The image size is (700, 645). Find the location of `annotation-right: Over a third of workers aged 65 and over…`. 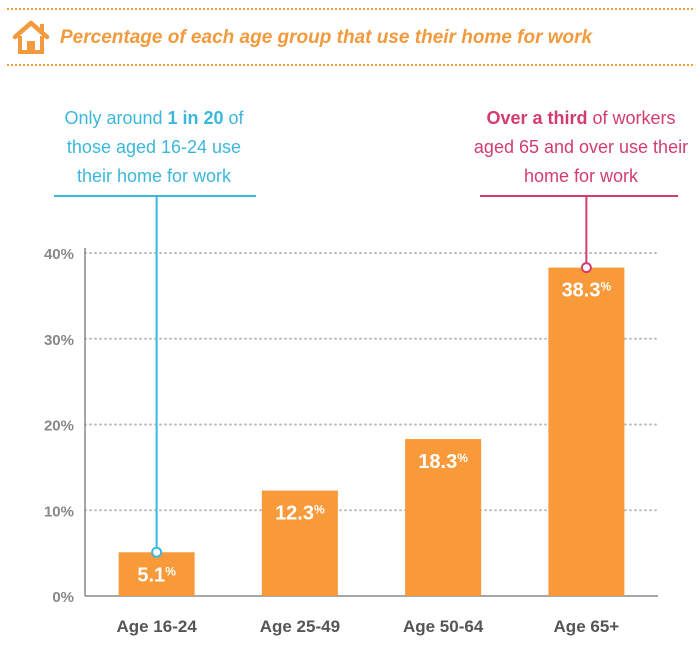

annotation-right: Over a third of workers aged 65 and over… is located at coordinates (581, 147).